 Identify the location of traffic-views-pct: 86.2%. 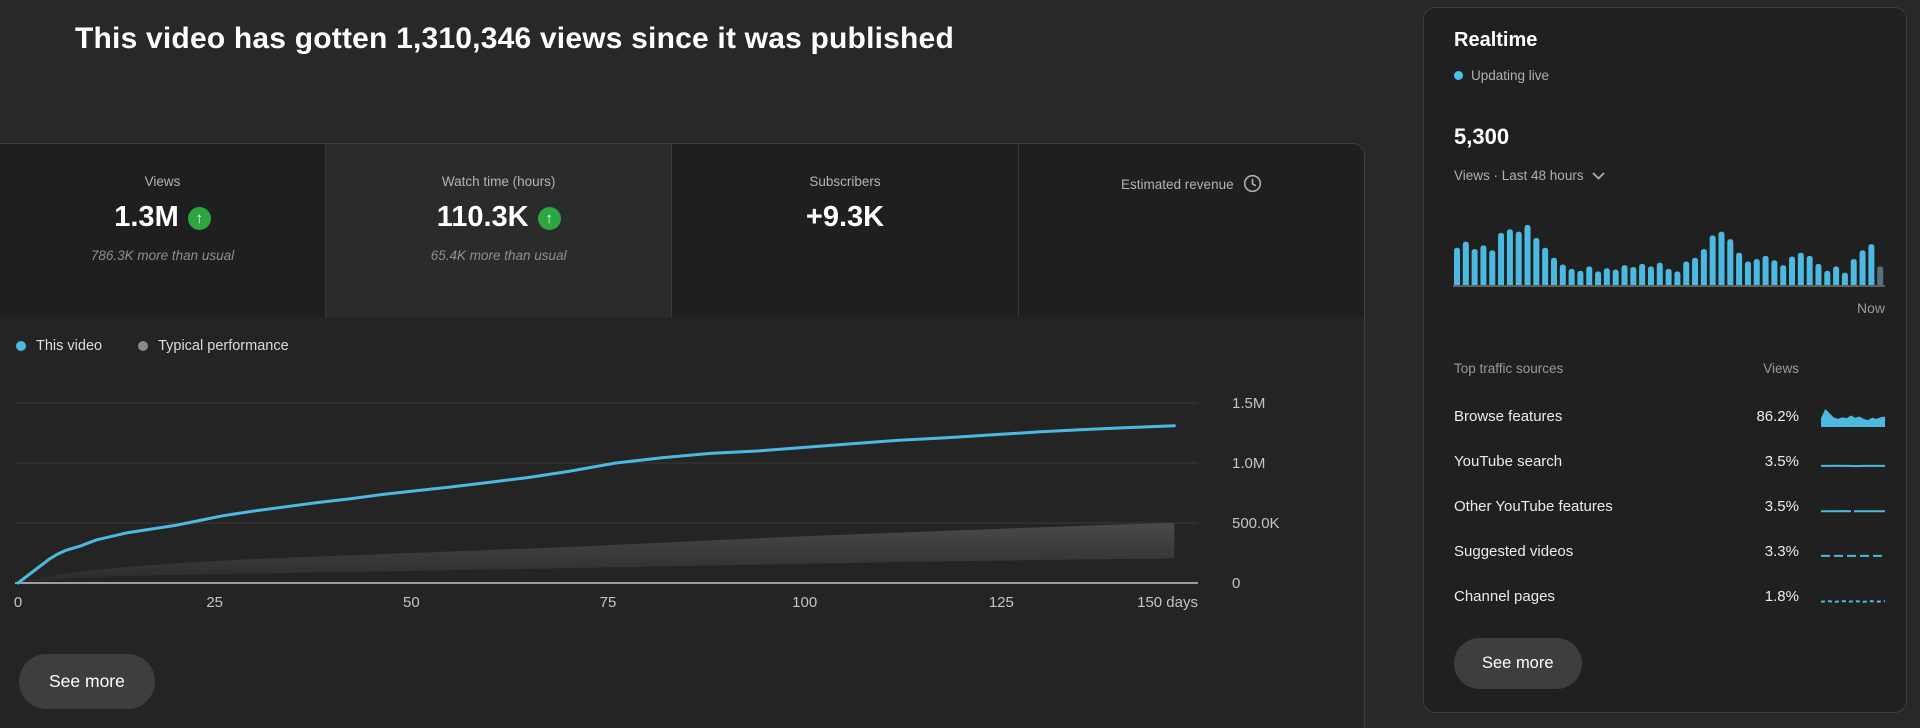
(1777, 416).